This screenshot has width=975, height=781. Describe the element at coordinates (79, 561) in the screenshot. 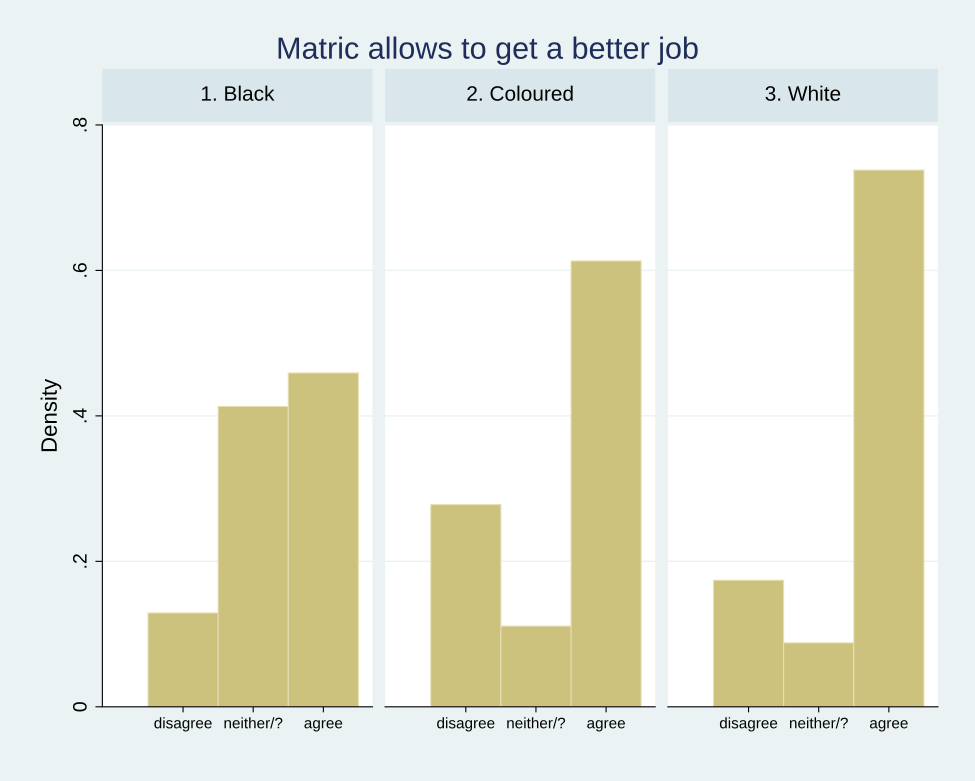

I see `y-tick-label: .2` at that location.